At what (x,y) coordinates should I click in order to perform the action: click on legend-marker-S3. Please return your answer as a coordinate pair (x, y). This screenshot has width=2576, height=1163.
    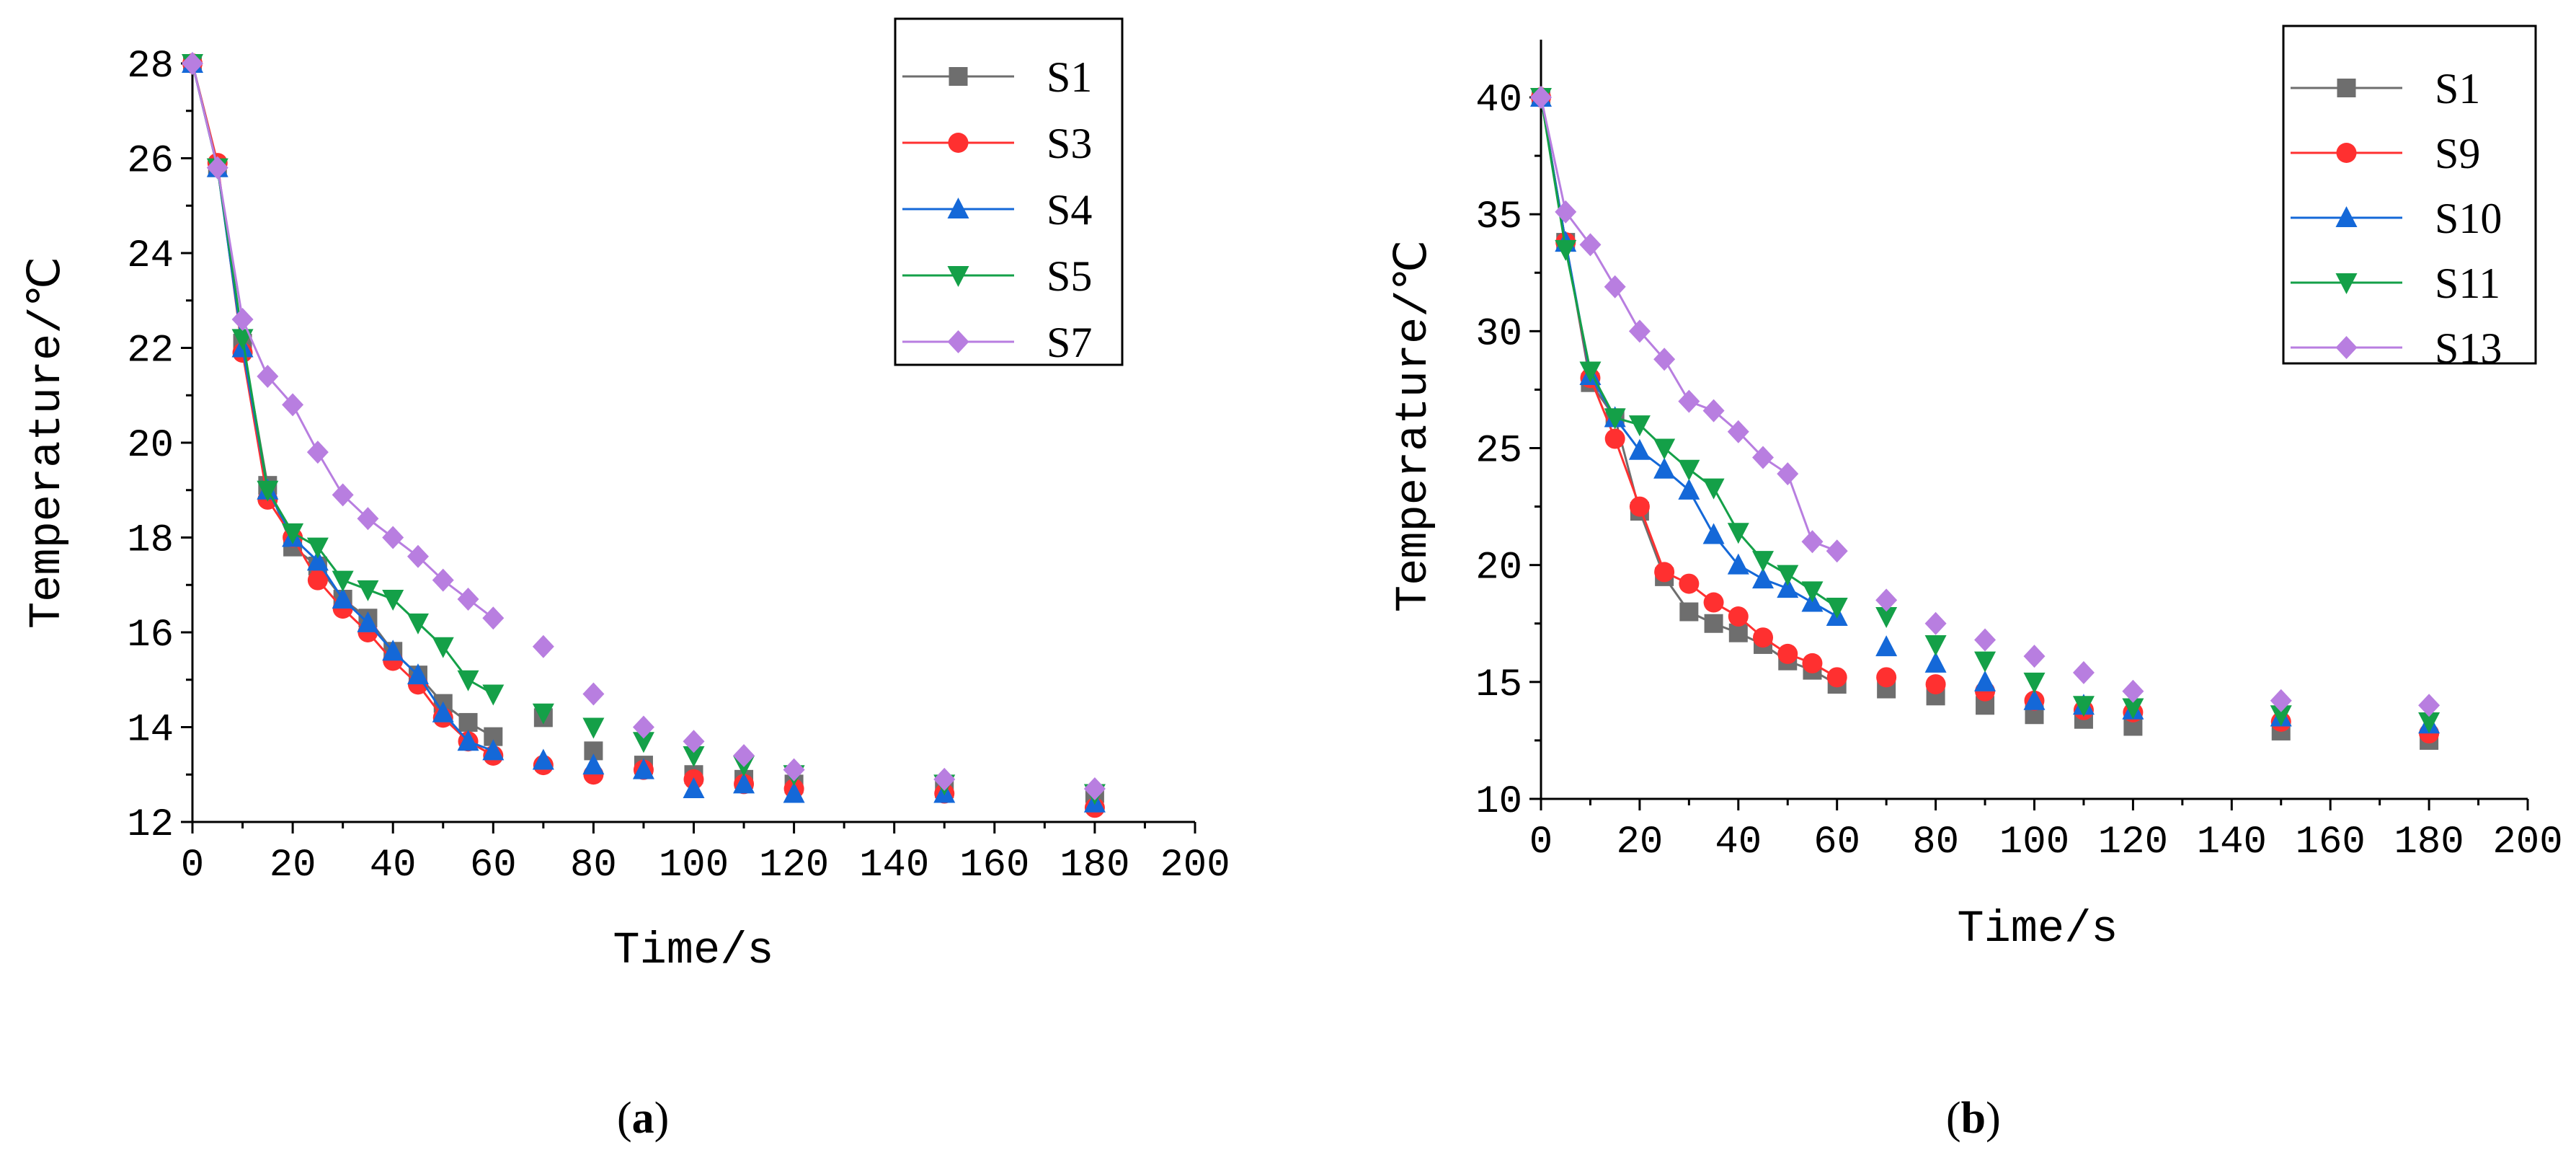
    Looking at the image, I should click on (958, 143).